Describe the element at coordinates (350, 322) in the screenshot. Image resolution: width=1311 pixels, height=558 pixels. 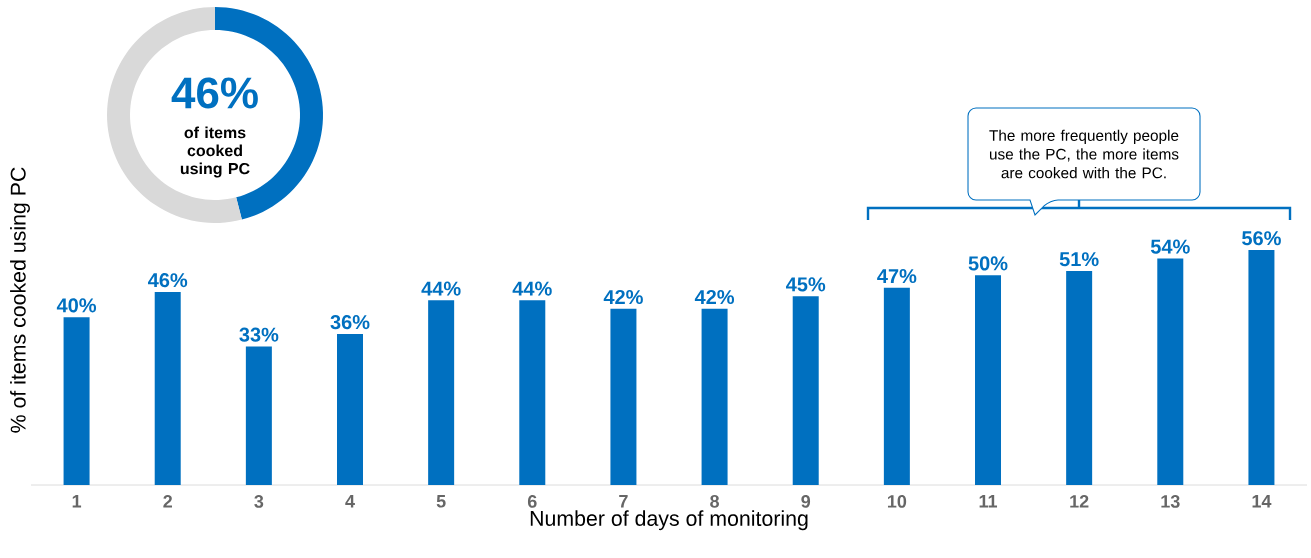
I see `data-label: 36%` at that location.